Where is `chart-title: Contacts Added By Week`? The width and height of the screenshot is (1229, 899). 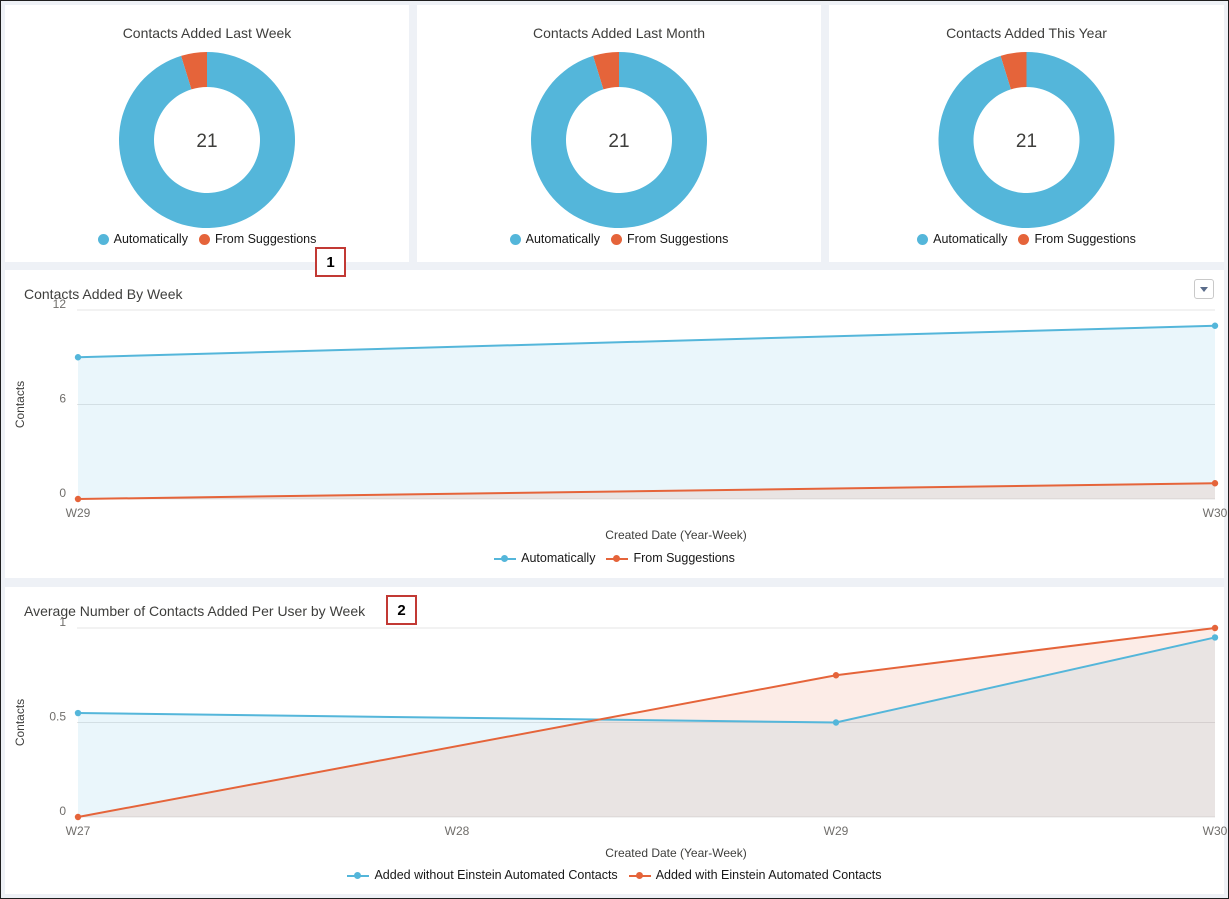 chart-title: Contacts Added By Week is located at coordinates (103, 294).